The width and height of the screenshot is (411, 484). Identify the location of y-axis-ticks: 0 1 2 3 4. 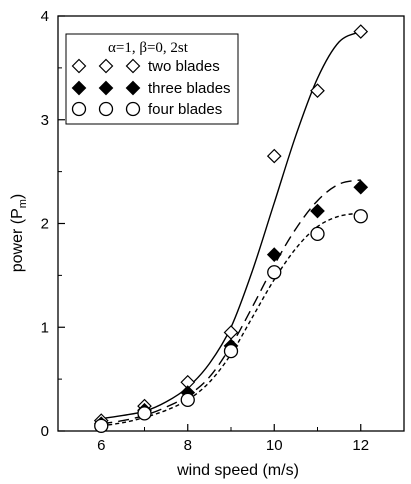
(53, 224).